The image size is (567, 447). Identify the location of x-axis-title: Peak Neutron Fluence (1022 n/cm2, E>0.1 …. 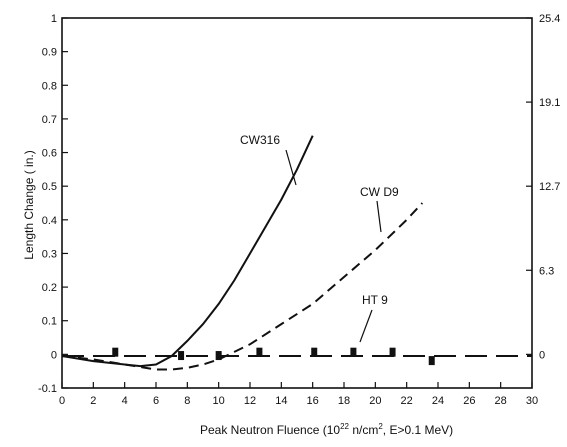
(326, 429).